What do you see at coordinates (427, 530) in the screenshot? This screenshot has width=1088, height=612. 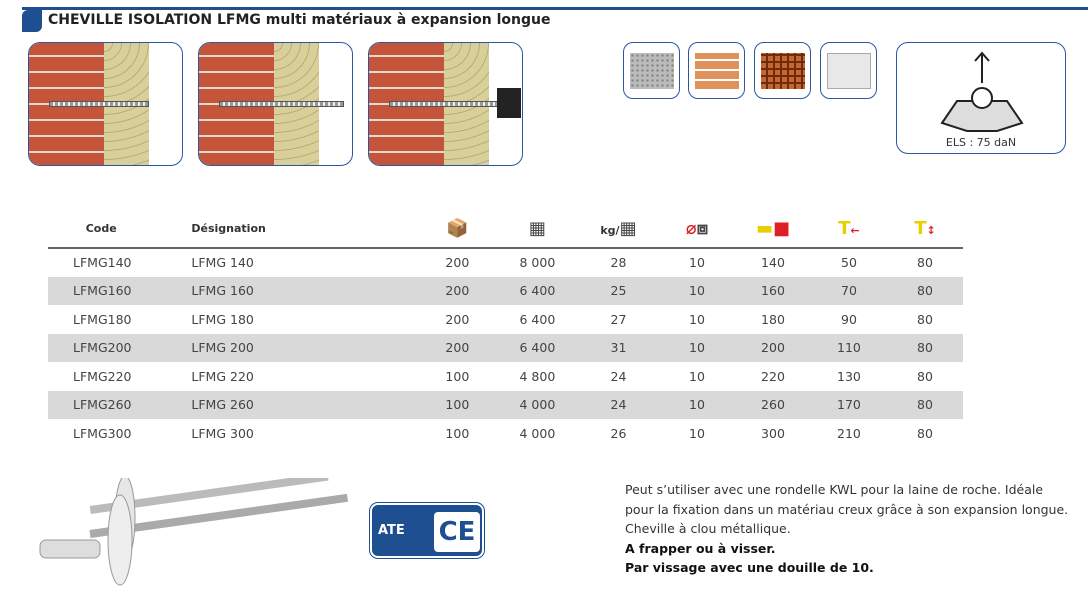 I see `ate-ce-certification: ATE CE` at bounding box center [427, 530].